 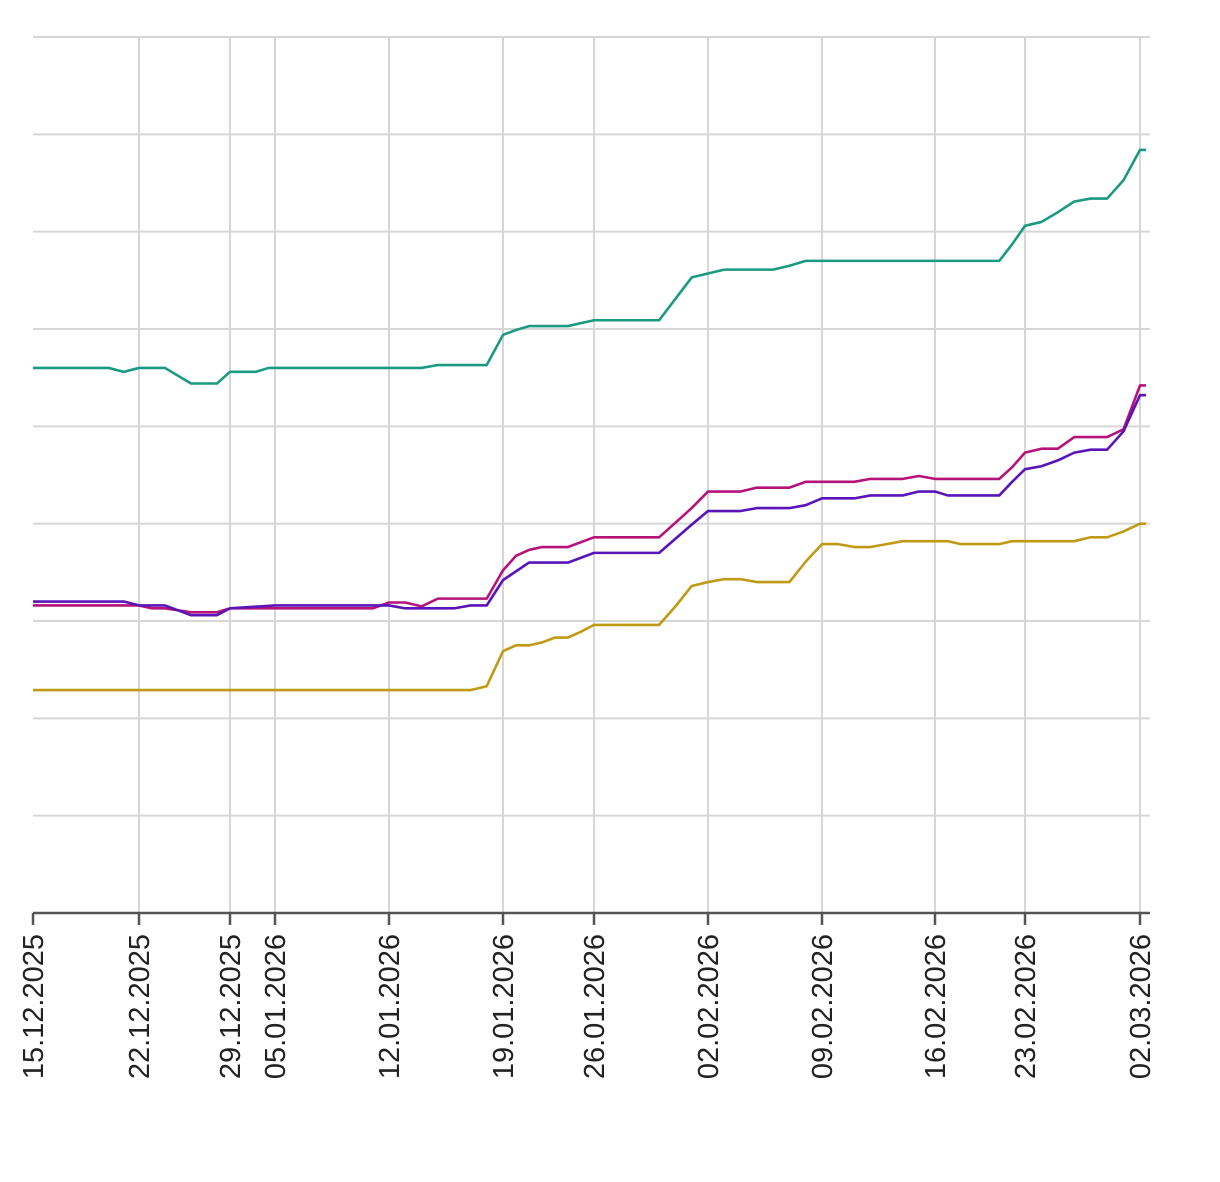 I want to click on x-tick-label: 05.01.2026, so click(x=276, y=1006).